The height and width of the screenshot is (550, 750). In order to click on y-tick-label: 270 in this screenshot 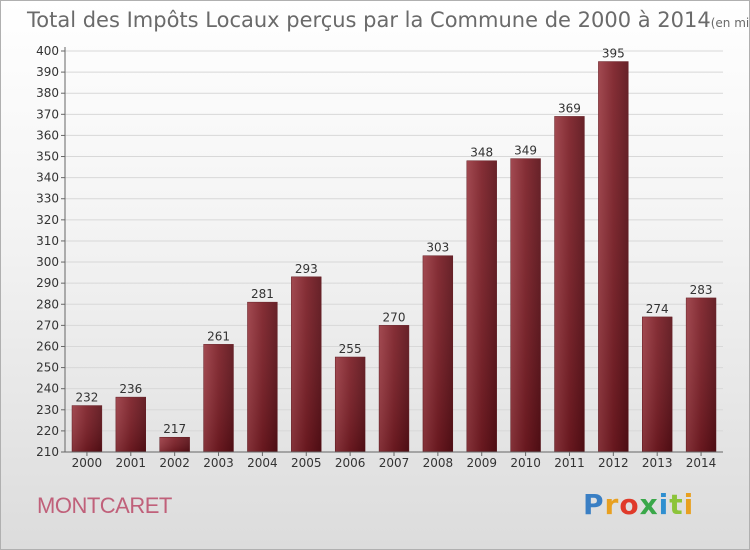, I will do `click(47, 325)`.